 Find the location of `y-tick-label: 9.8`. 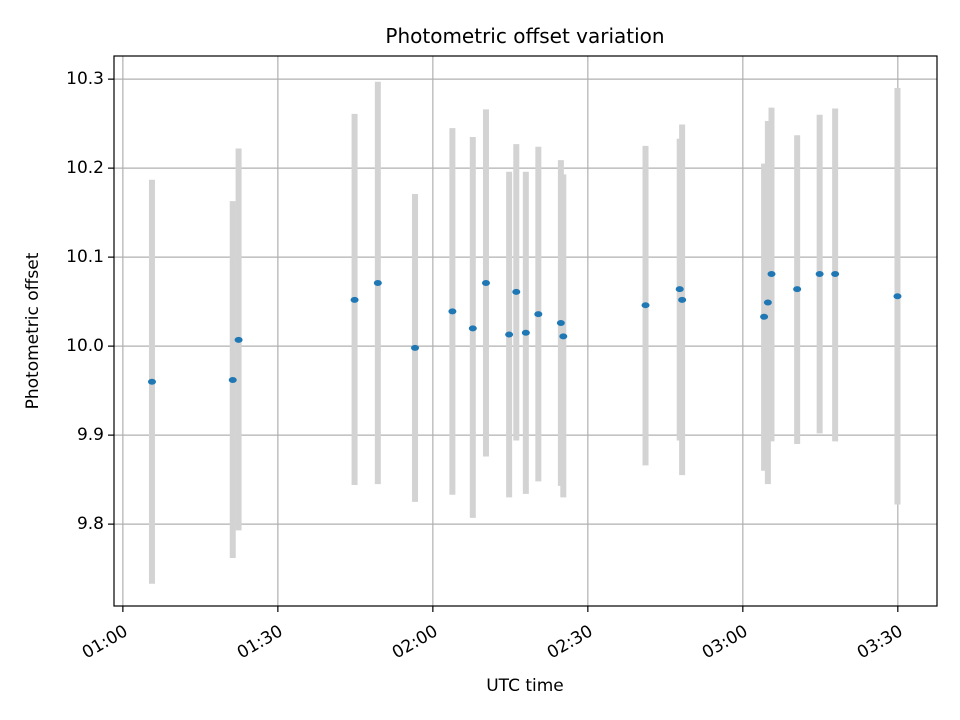

y-tick-label: 9.8 is located at coordinates (90, 524).